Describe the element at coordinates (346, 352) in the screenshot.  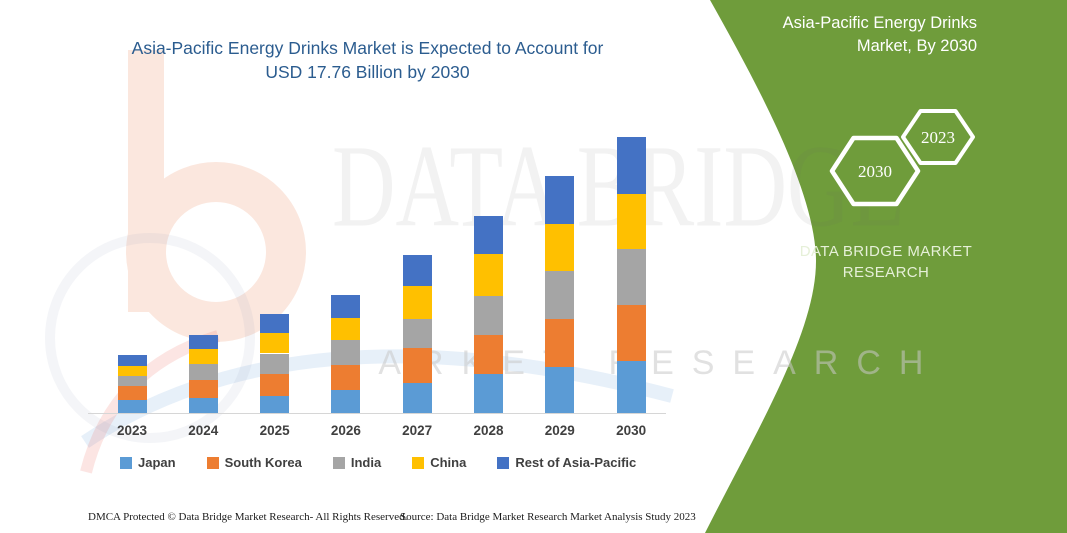
I see `bar-segment-2026-india` at that location.